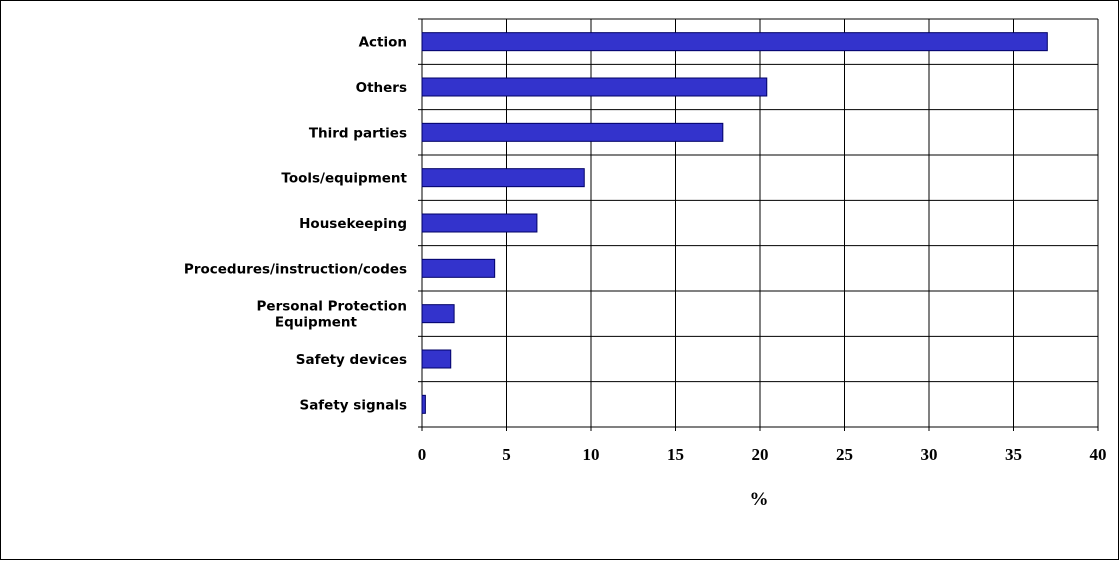  I want to click on category-label-line: Procedures/instruction/codes, so click(295, 269).